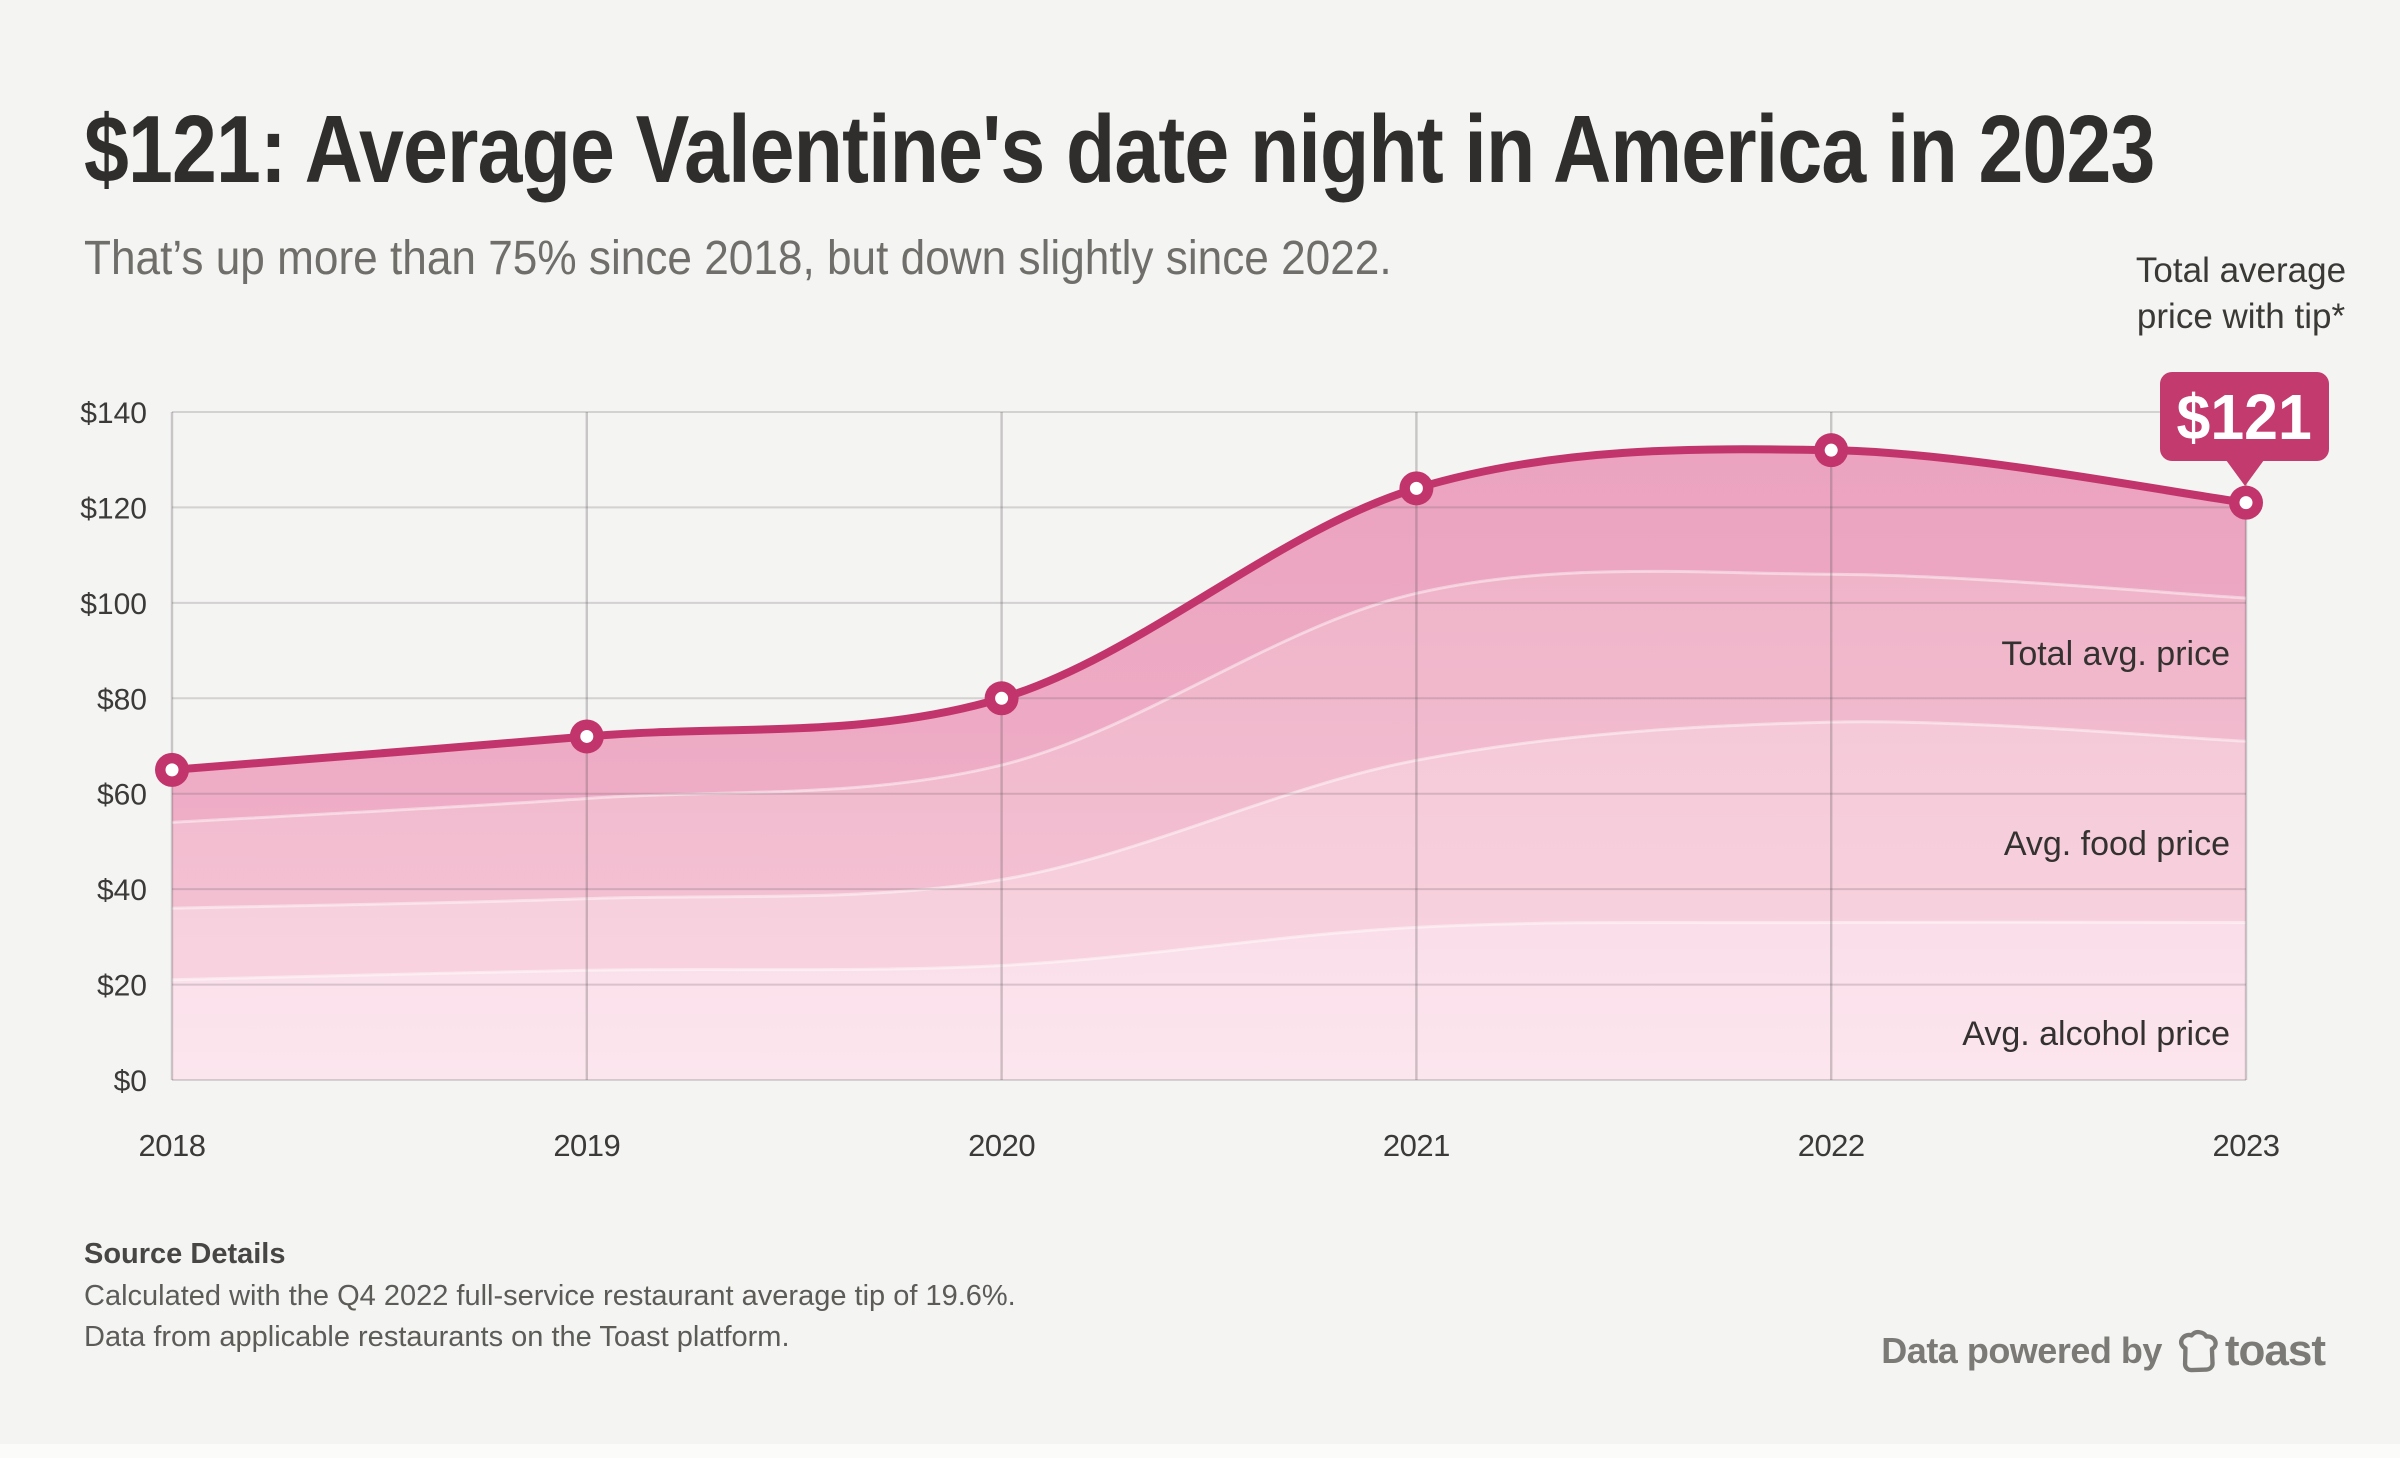  I want to click on footer-strip, so click(1200, 1451).